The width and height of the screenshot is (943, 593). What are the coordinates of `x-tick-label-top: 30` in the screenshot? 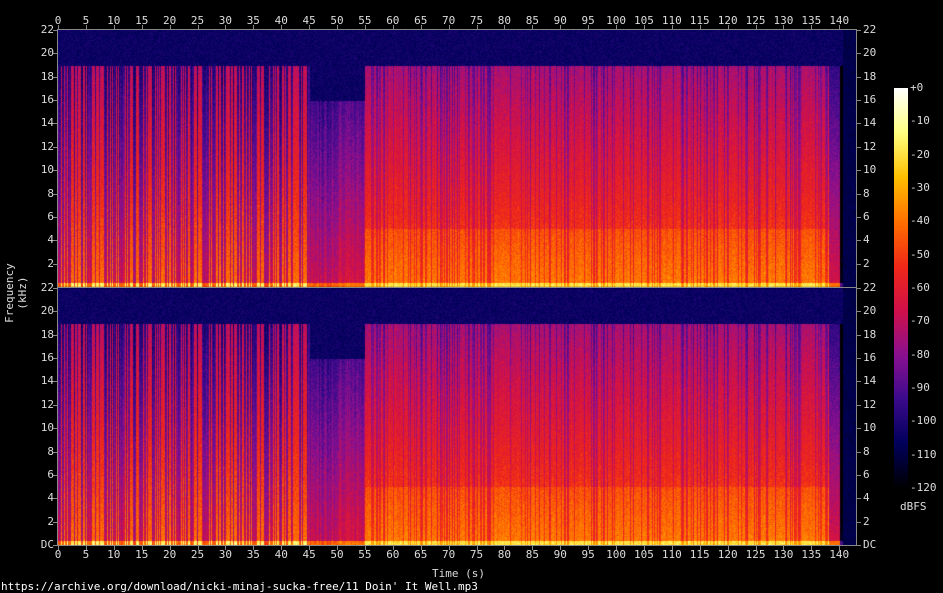 It's located at (225, 20).